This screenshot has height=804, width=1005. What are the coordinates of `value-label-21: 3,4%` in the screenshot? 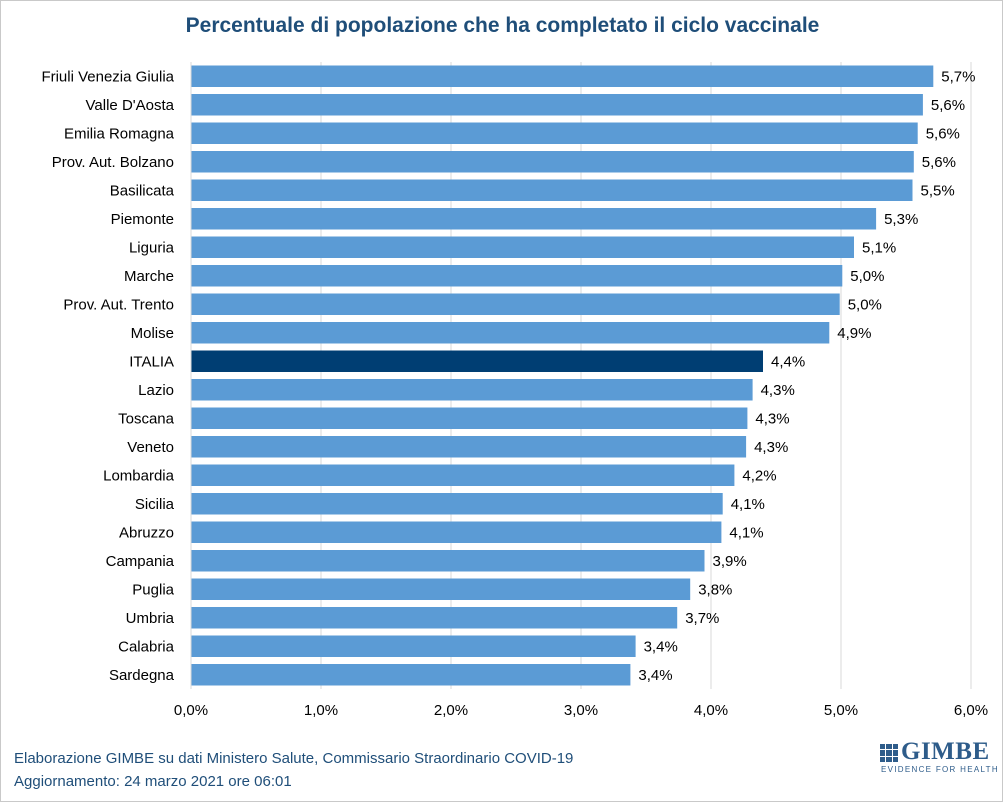 It's located at (655, 675).